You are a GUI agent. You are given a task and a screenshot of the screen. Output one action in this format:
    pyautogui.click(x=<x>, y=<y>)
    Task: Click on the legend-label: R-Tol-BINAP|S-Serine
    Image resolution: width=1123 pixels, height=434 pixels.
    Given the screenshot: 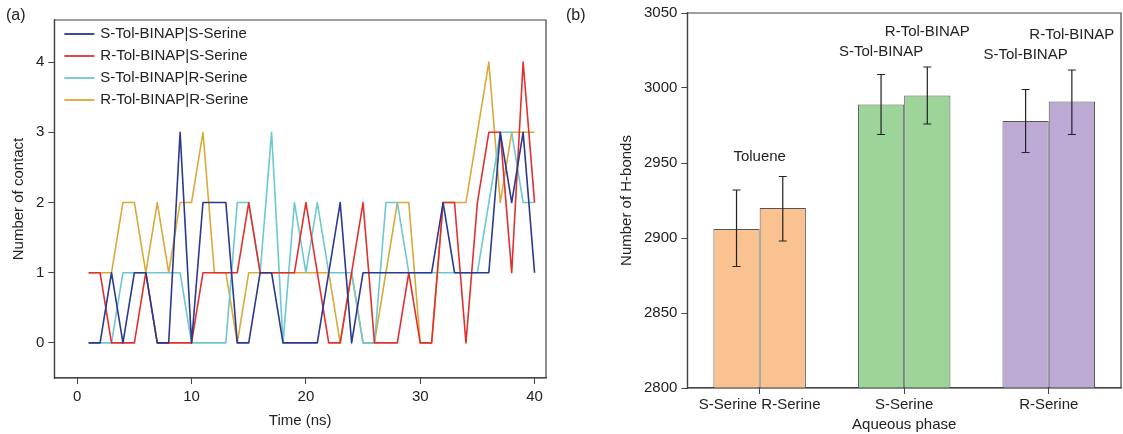 What is the action you would take?
    pyautogui.click(x=174, y=55)
    